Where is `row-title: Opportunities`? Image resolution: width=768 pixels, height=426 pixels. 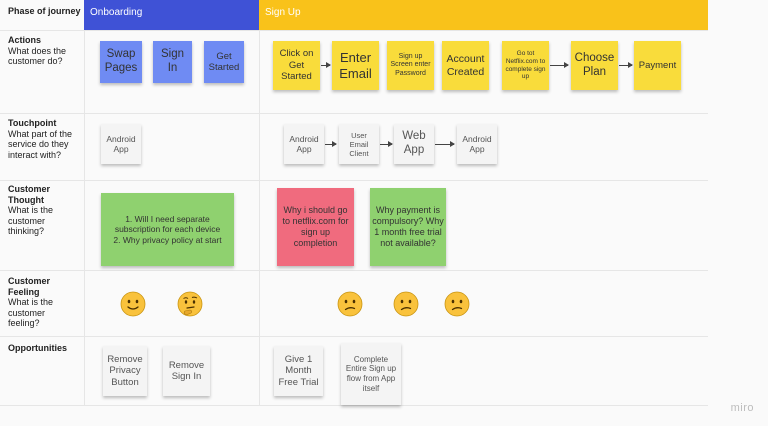 row-title: Opportunities is located at coordinates (37, 348).